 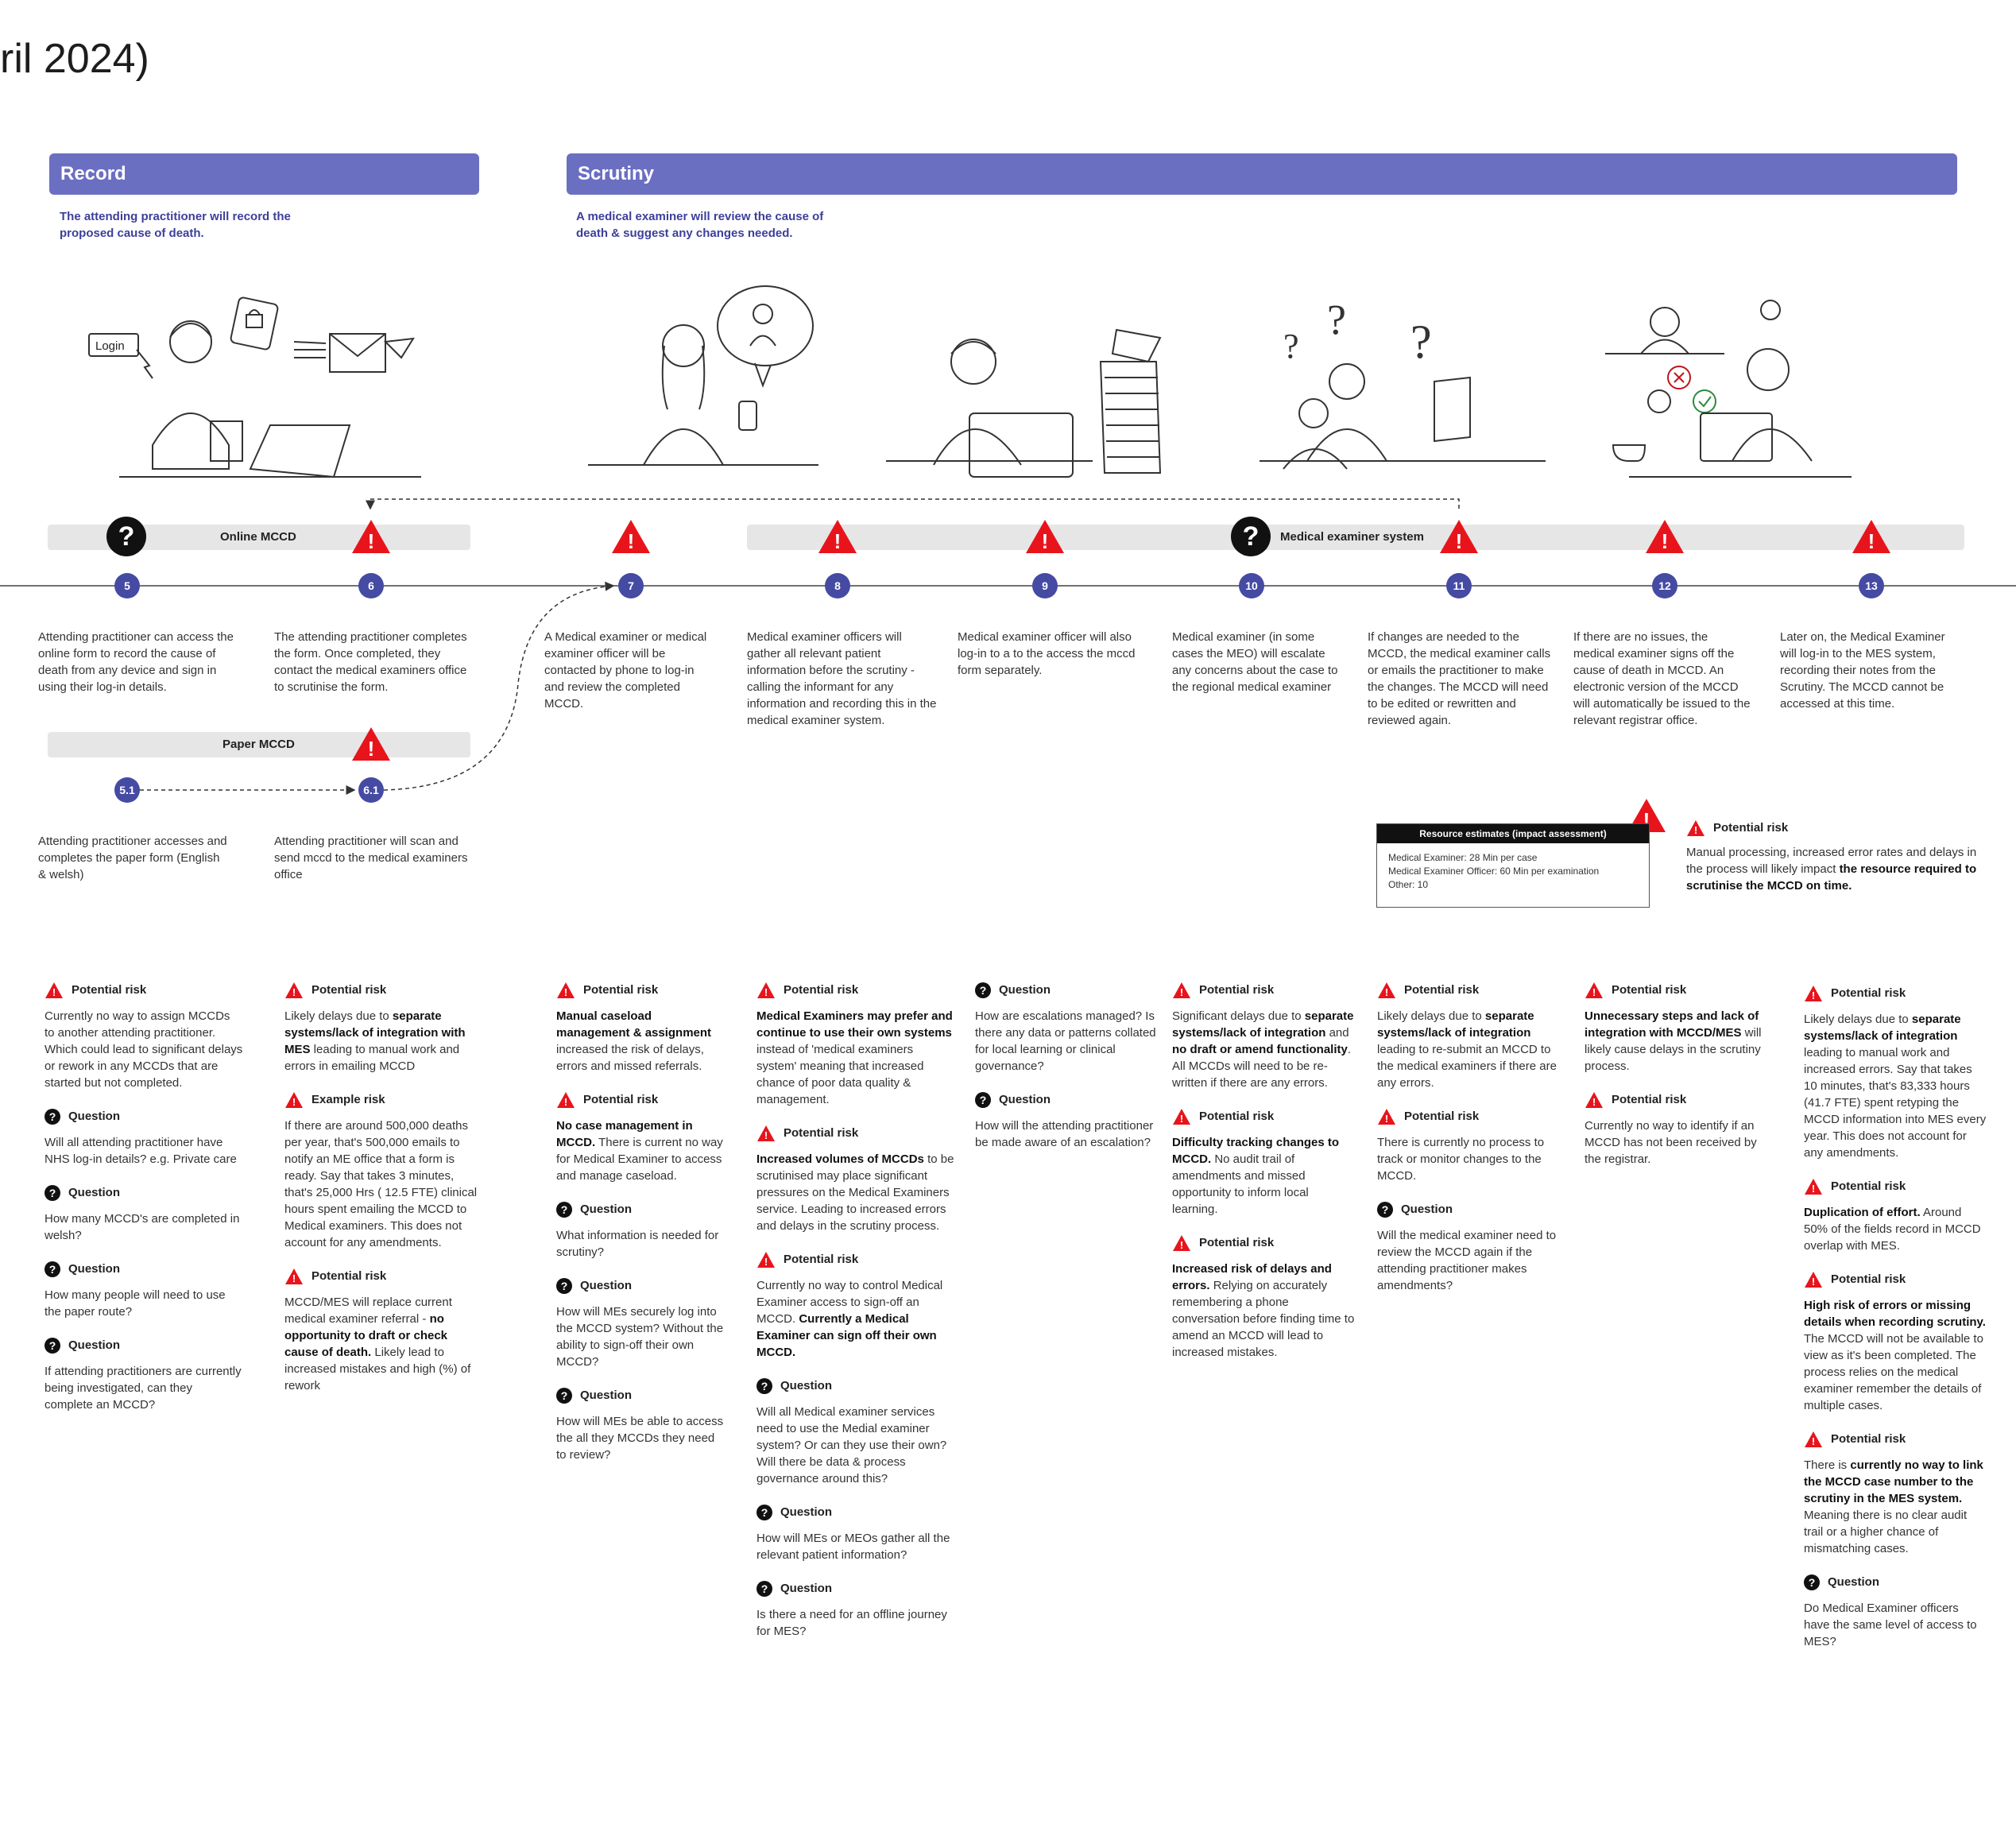 I want to click on dashed-return-connector, so click(x=913, y=504).